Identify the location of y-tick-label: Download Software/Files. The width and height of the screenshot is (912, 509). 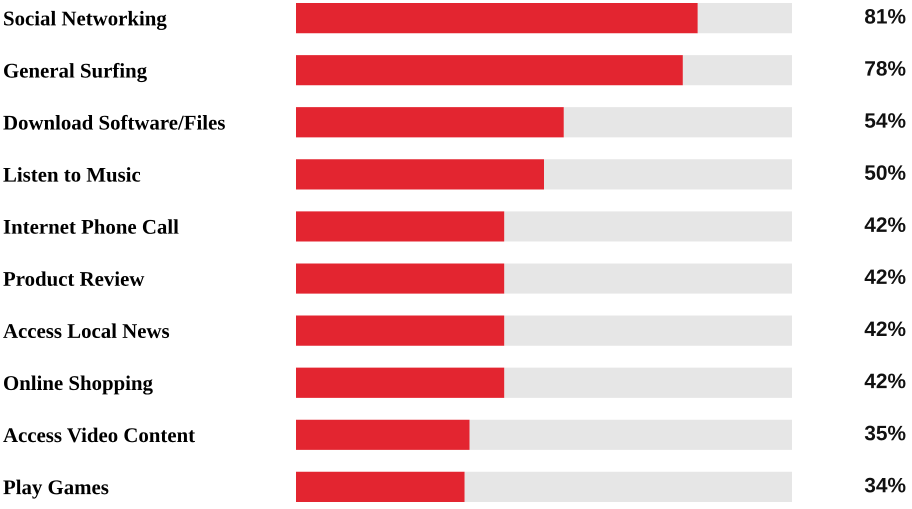
(114, 122).